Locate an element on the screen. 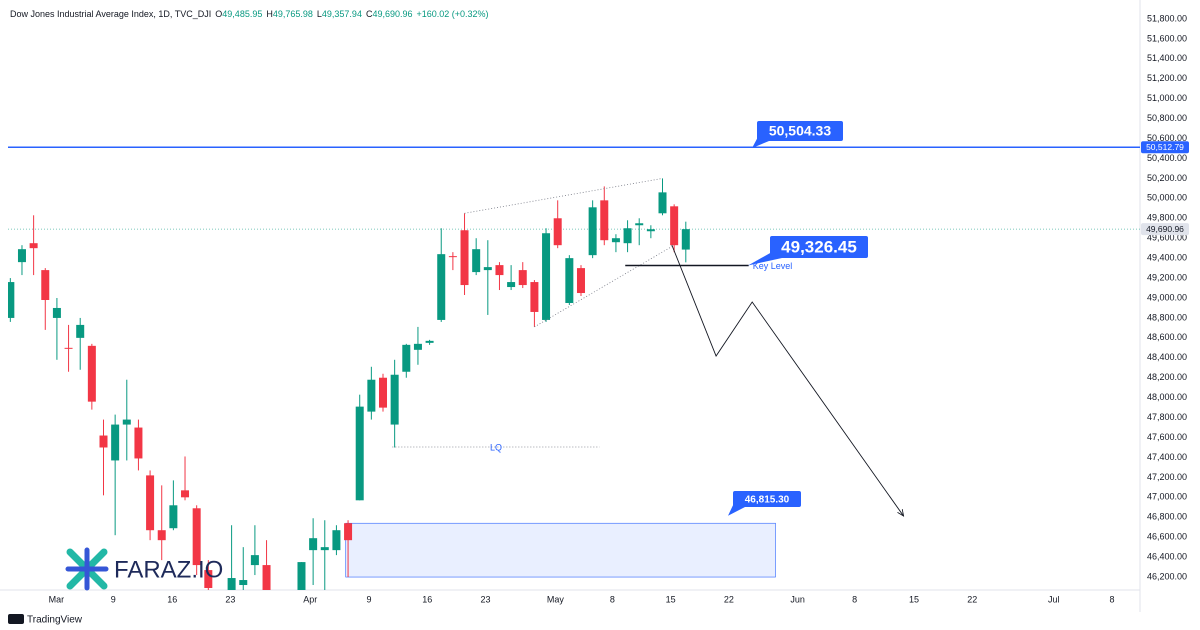 Image resolution: width=1200 pixels, height=630 pixels. x-tick-label: May is located at coordinates (556, 599).